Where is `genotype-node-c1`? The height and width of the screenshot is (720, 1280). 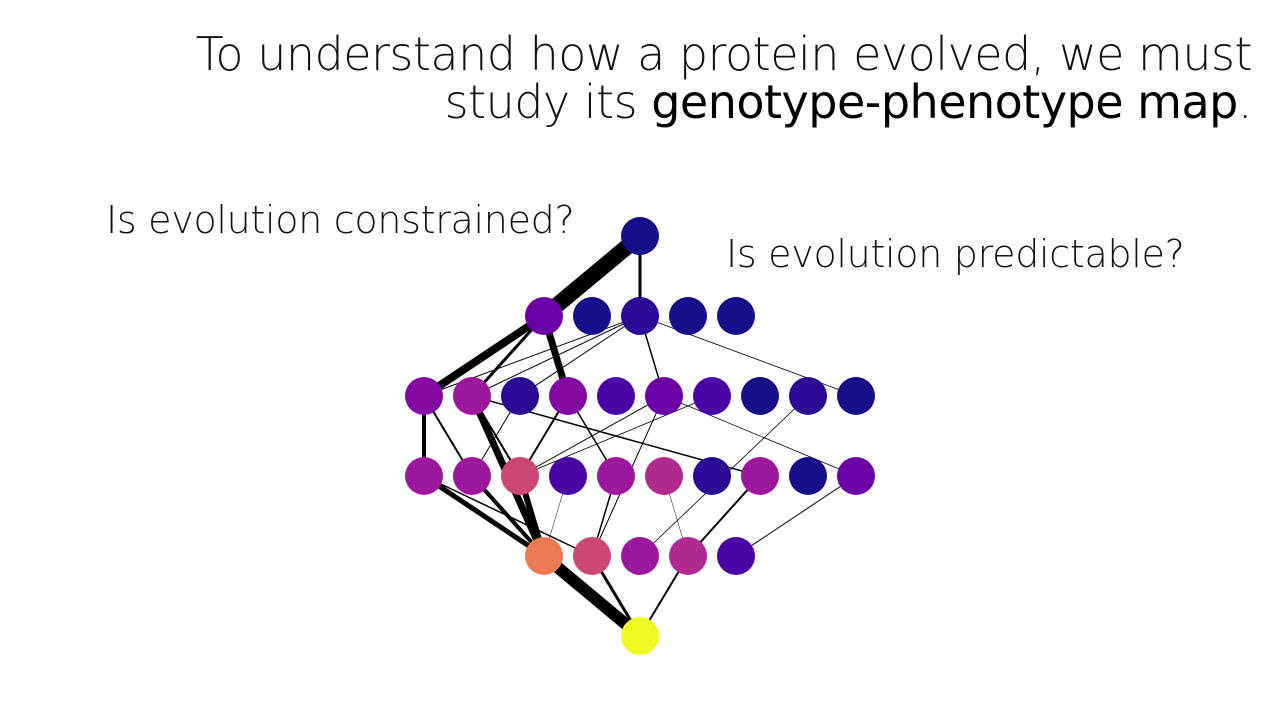
genotype-node-c1 is located at coordinates (472, 396).